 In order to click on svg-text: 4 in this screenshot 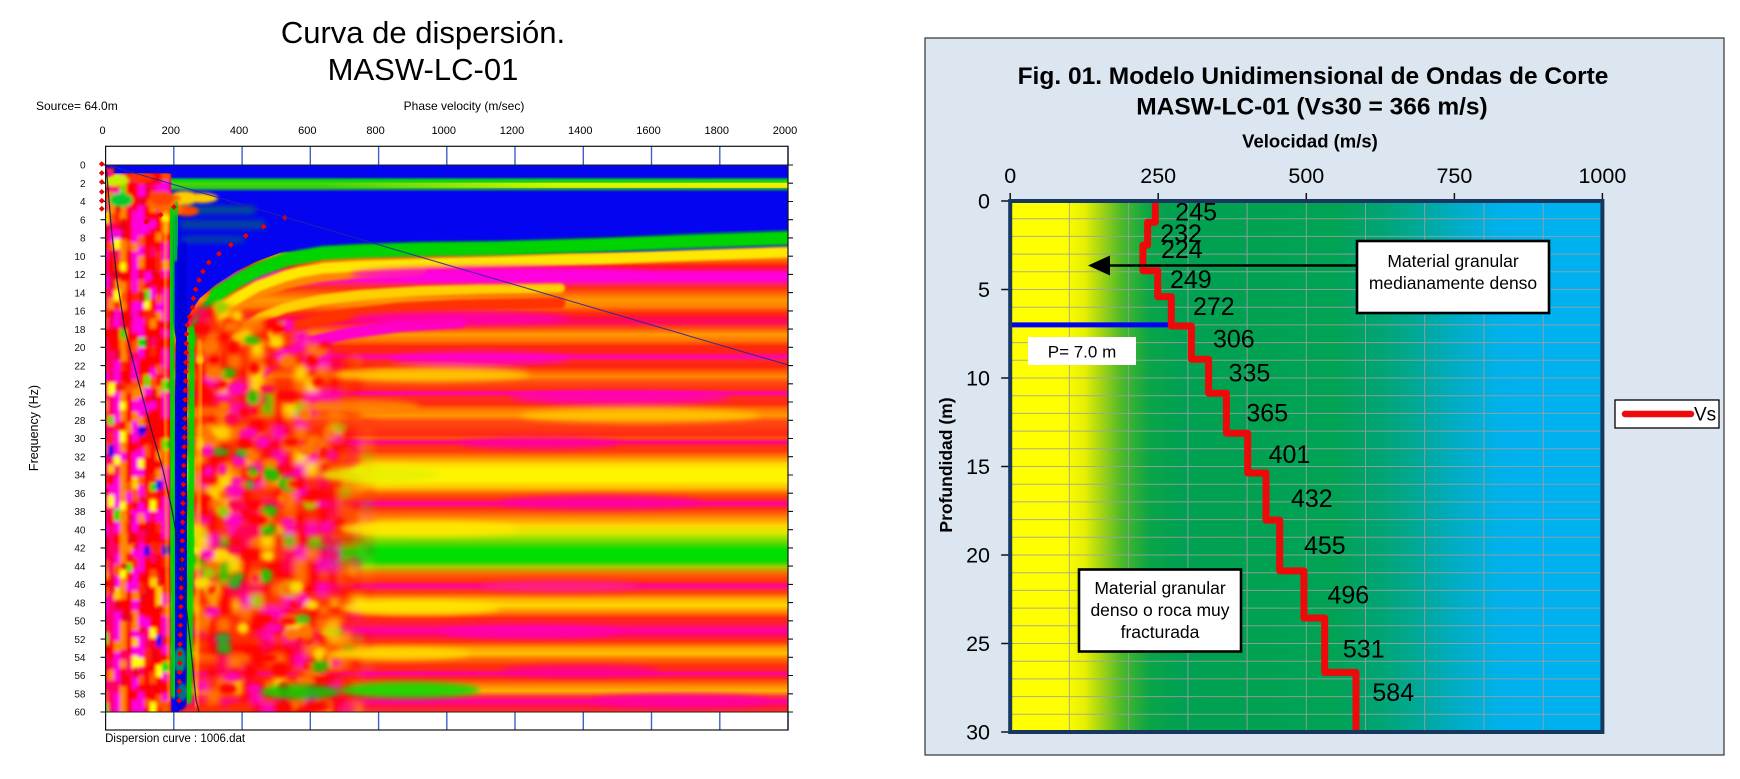, I will do `click(83, 202)`.